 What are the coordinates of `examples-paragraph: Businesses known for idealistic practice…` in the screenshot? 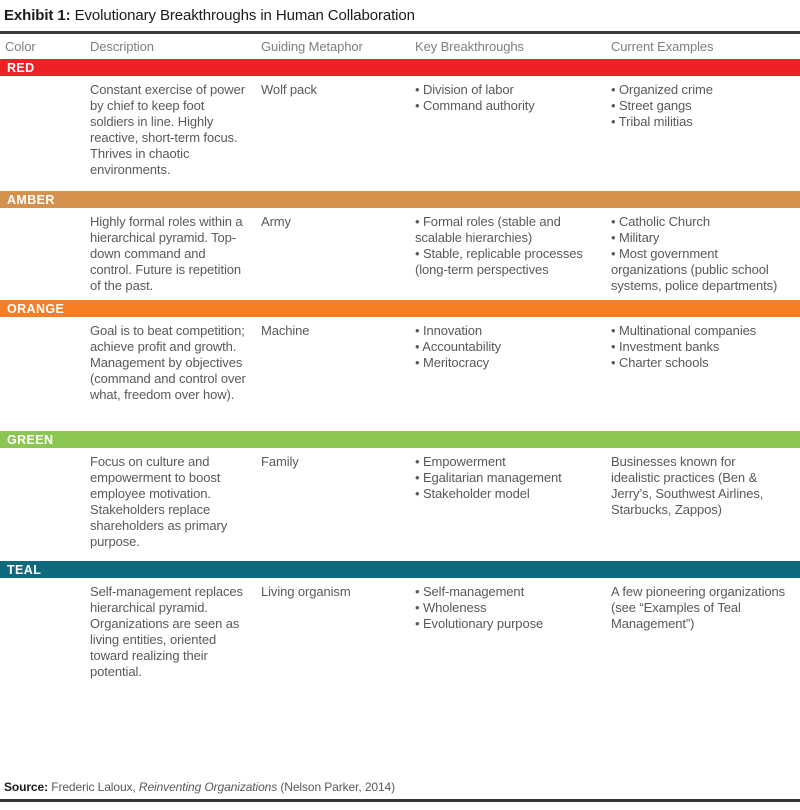 It's located at (687, 485).